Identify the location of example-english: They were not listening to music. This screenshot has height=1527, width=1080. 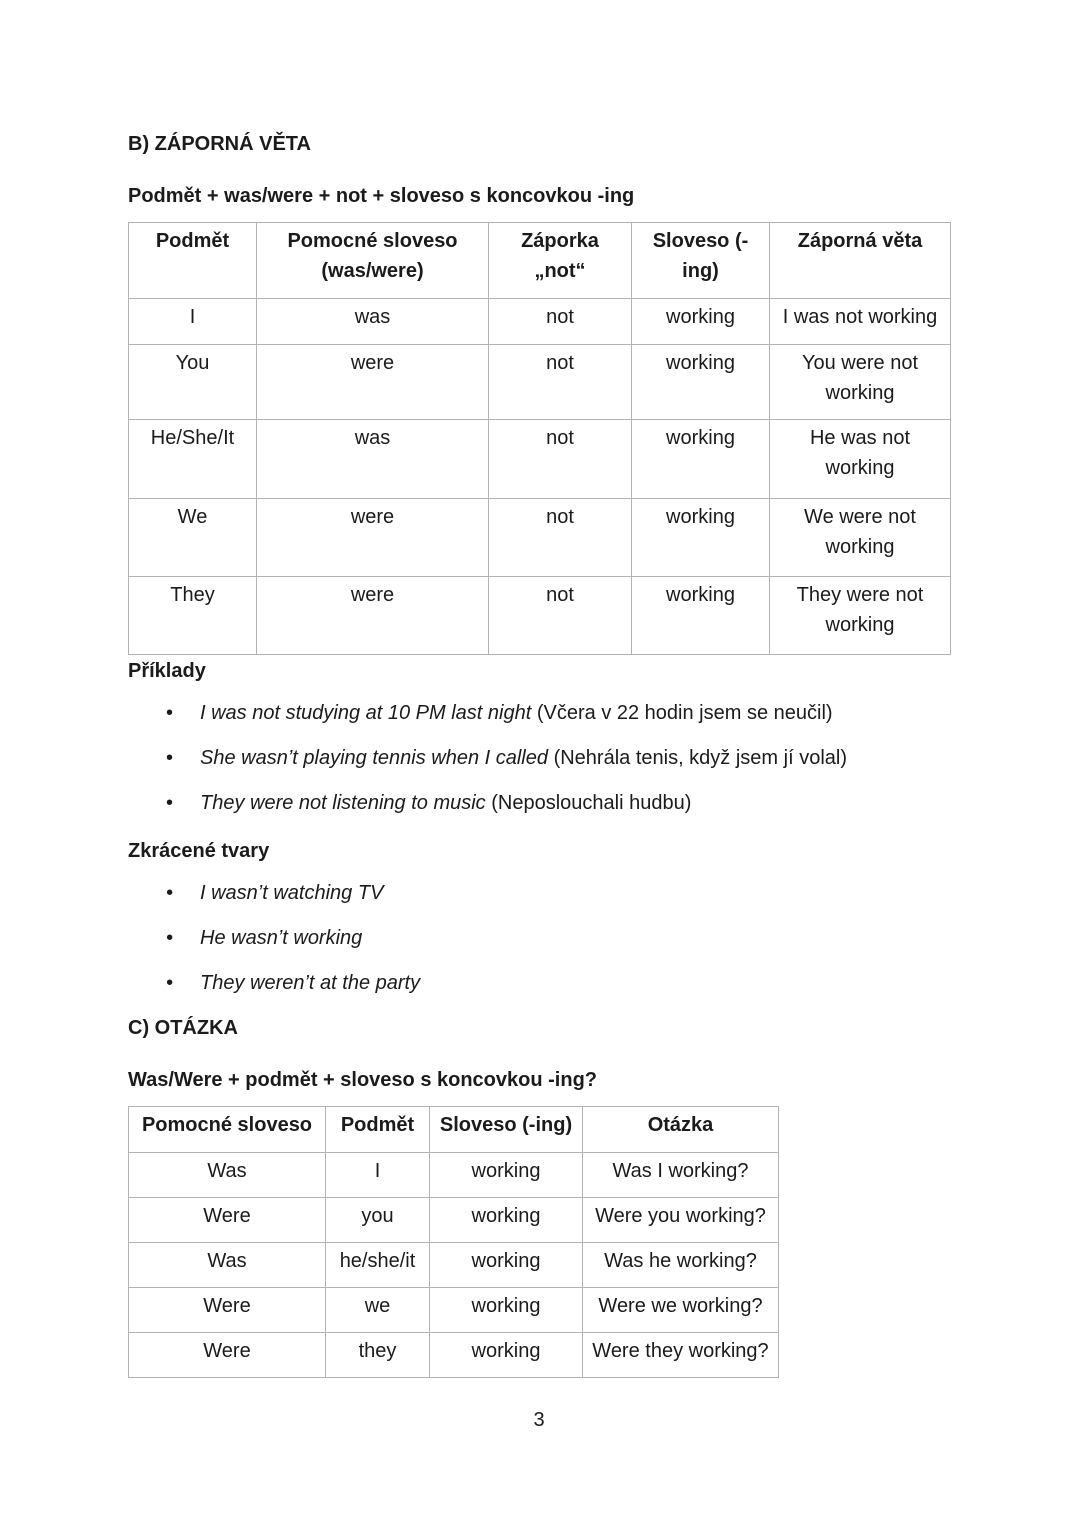
(343, 803).